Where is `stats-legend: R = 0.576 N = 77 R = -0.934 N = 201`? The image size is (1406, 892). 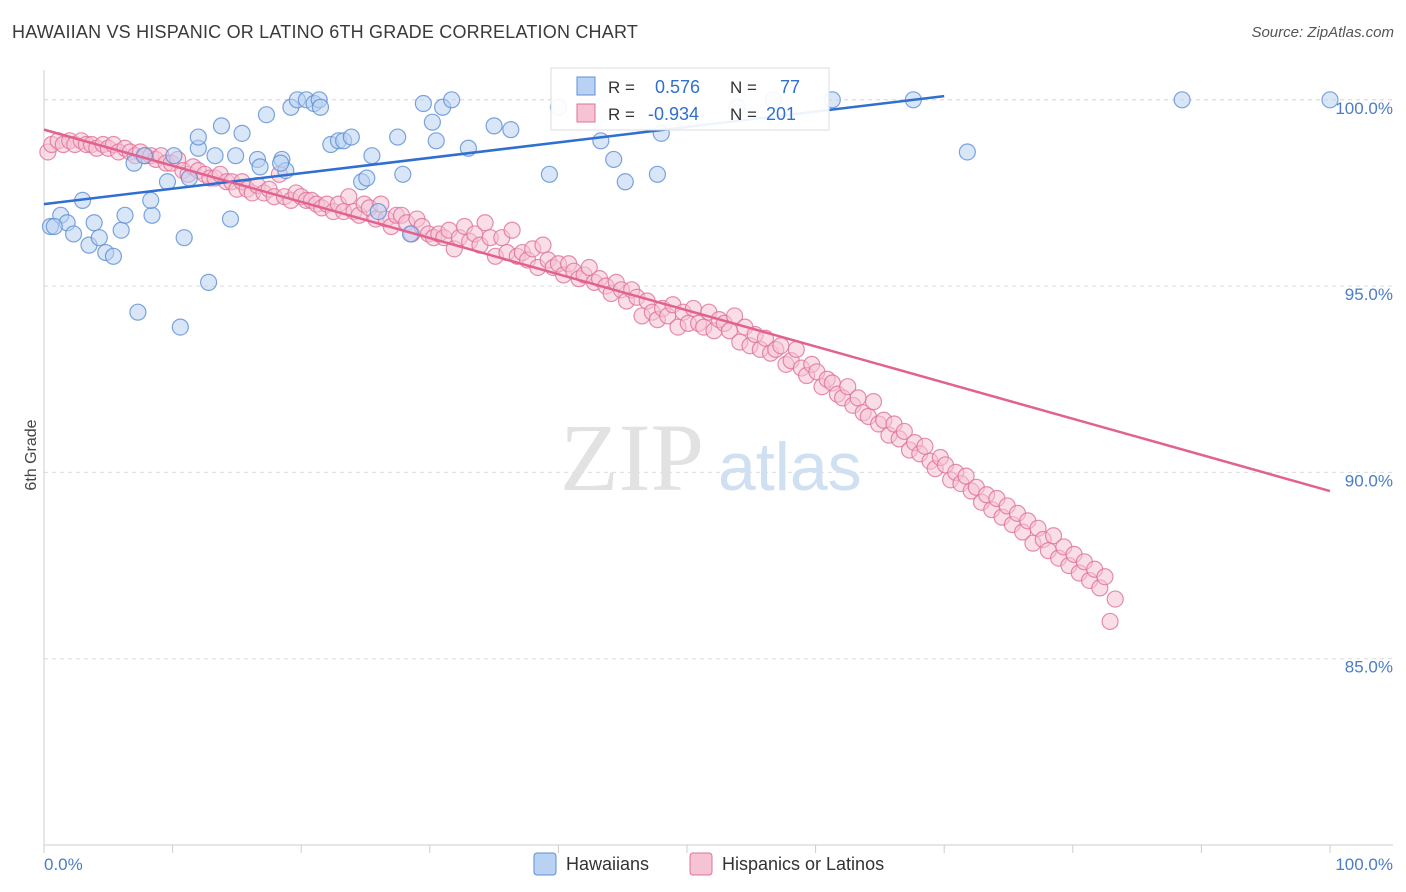
stats-legend: R = 0.576 N = 77 R = -0.934 N = 201 is located at coordinates (690, 99).